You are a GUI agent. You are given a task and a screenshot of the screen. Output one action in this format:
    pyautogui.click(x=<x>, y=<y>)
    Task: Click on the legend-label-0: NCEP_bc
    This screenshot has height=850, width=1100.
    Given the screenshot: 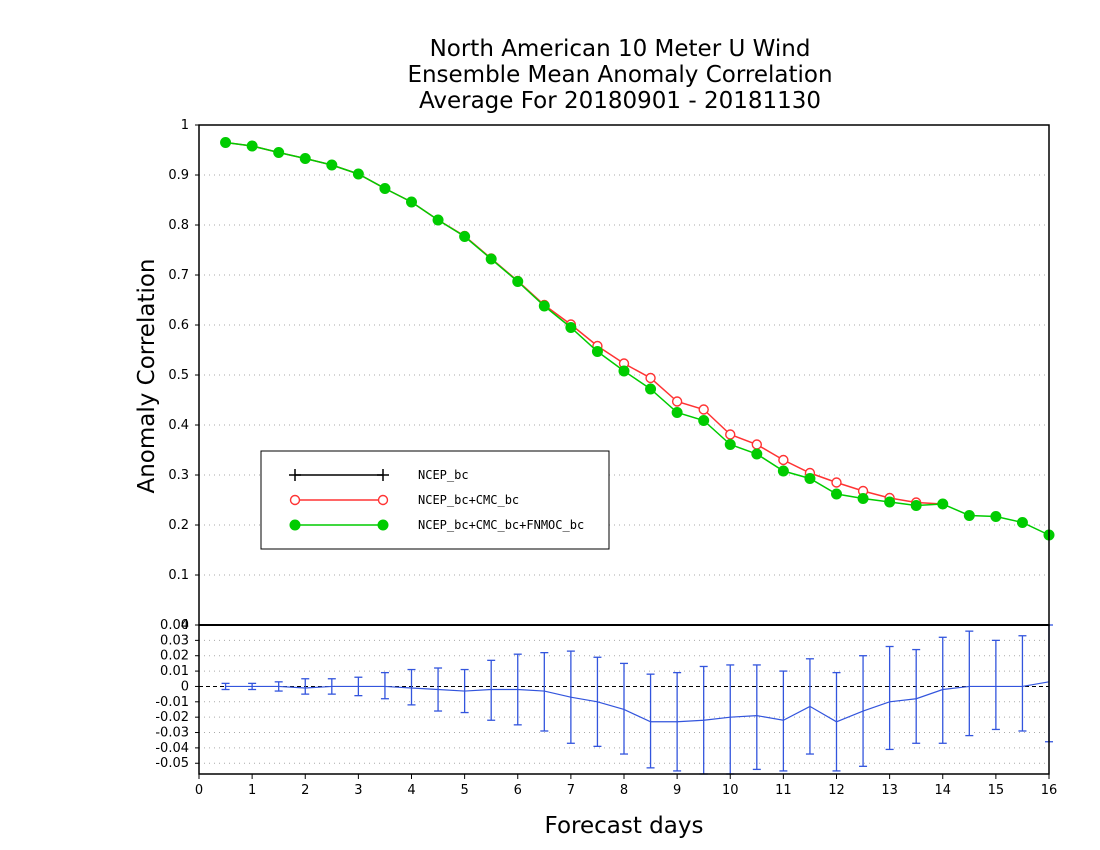 What is the action you would take?
    pyautogui.click(x=443, y=475)
    